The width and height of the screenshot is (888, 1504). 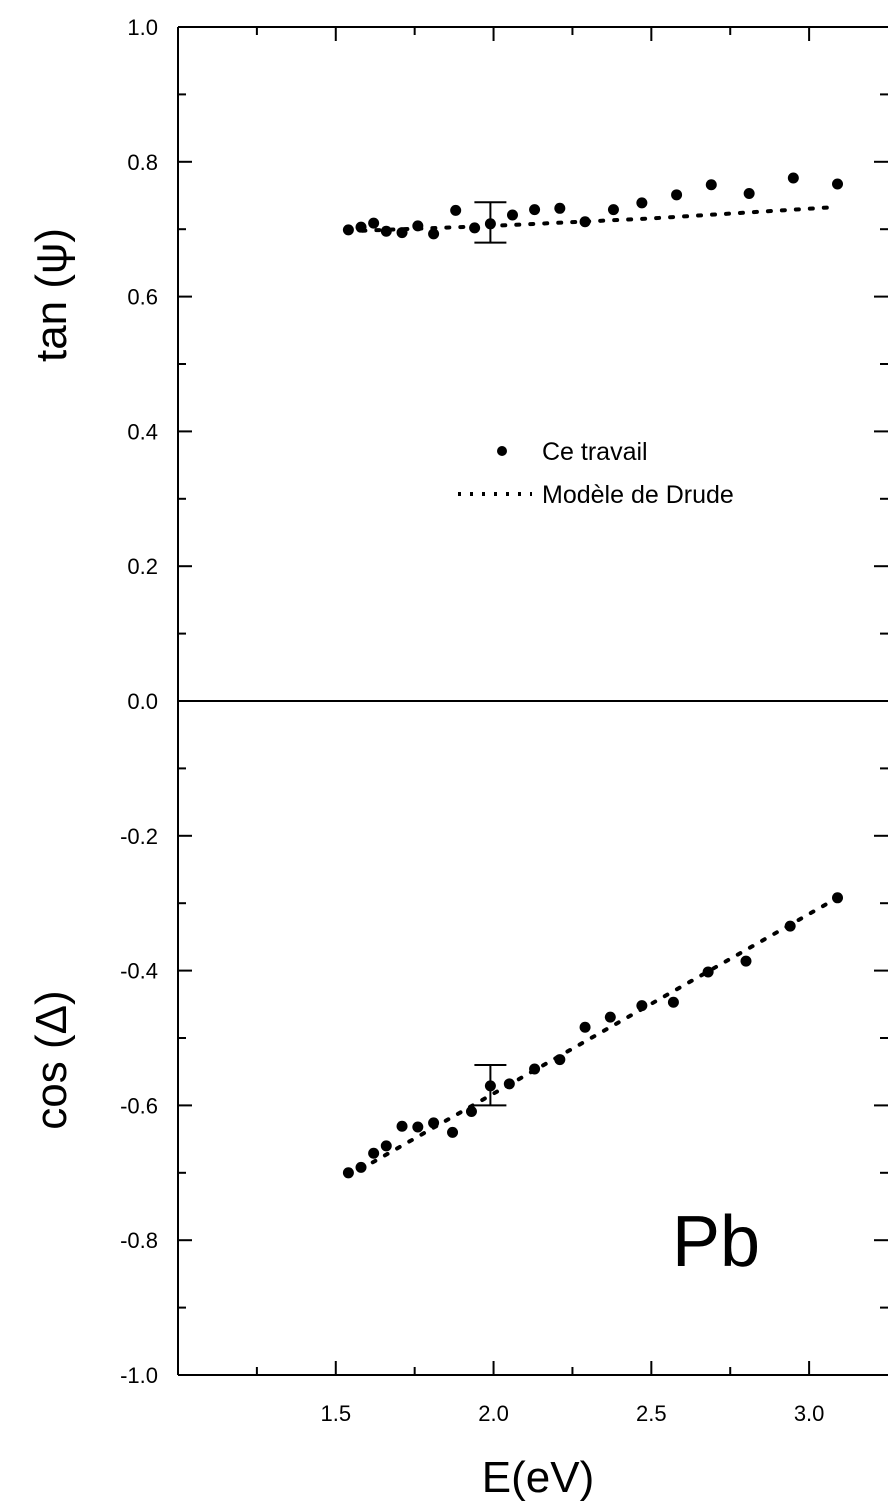 I want to click on series-tan_model, so click(x=593, y=219).